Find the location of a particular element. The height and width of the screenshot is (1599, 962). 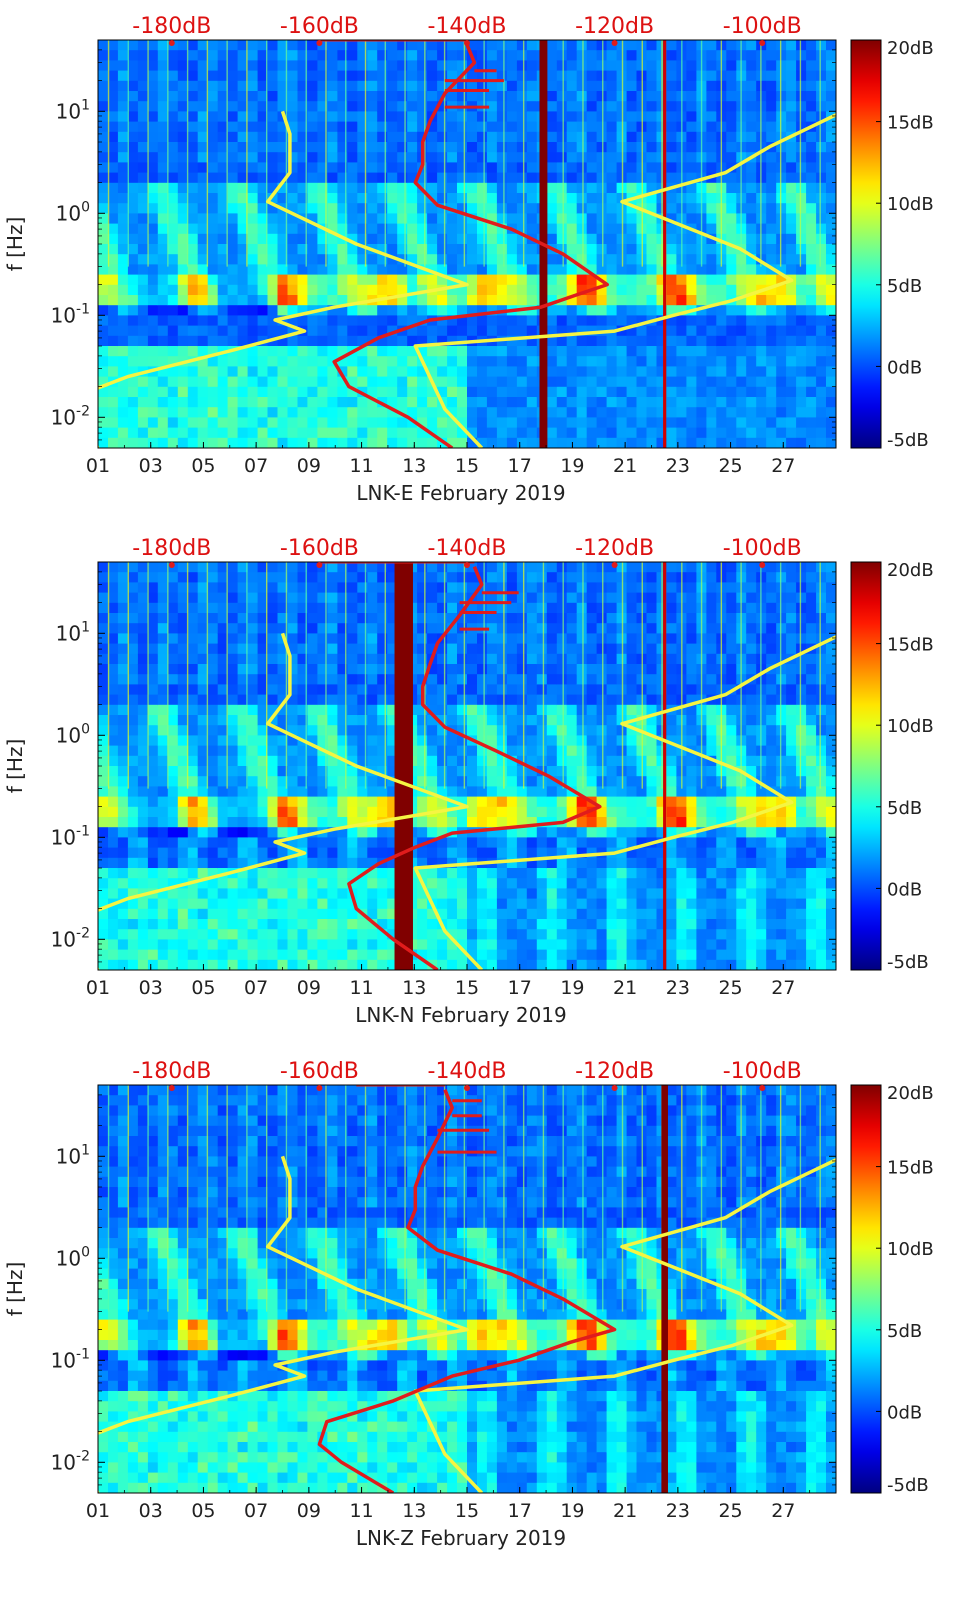

x-axis-label: LNK-Z February 2019 is located at coordinates (461, 1538).